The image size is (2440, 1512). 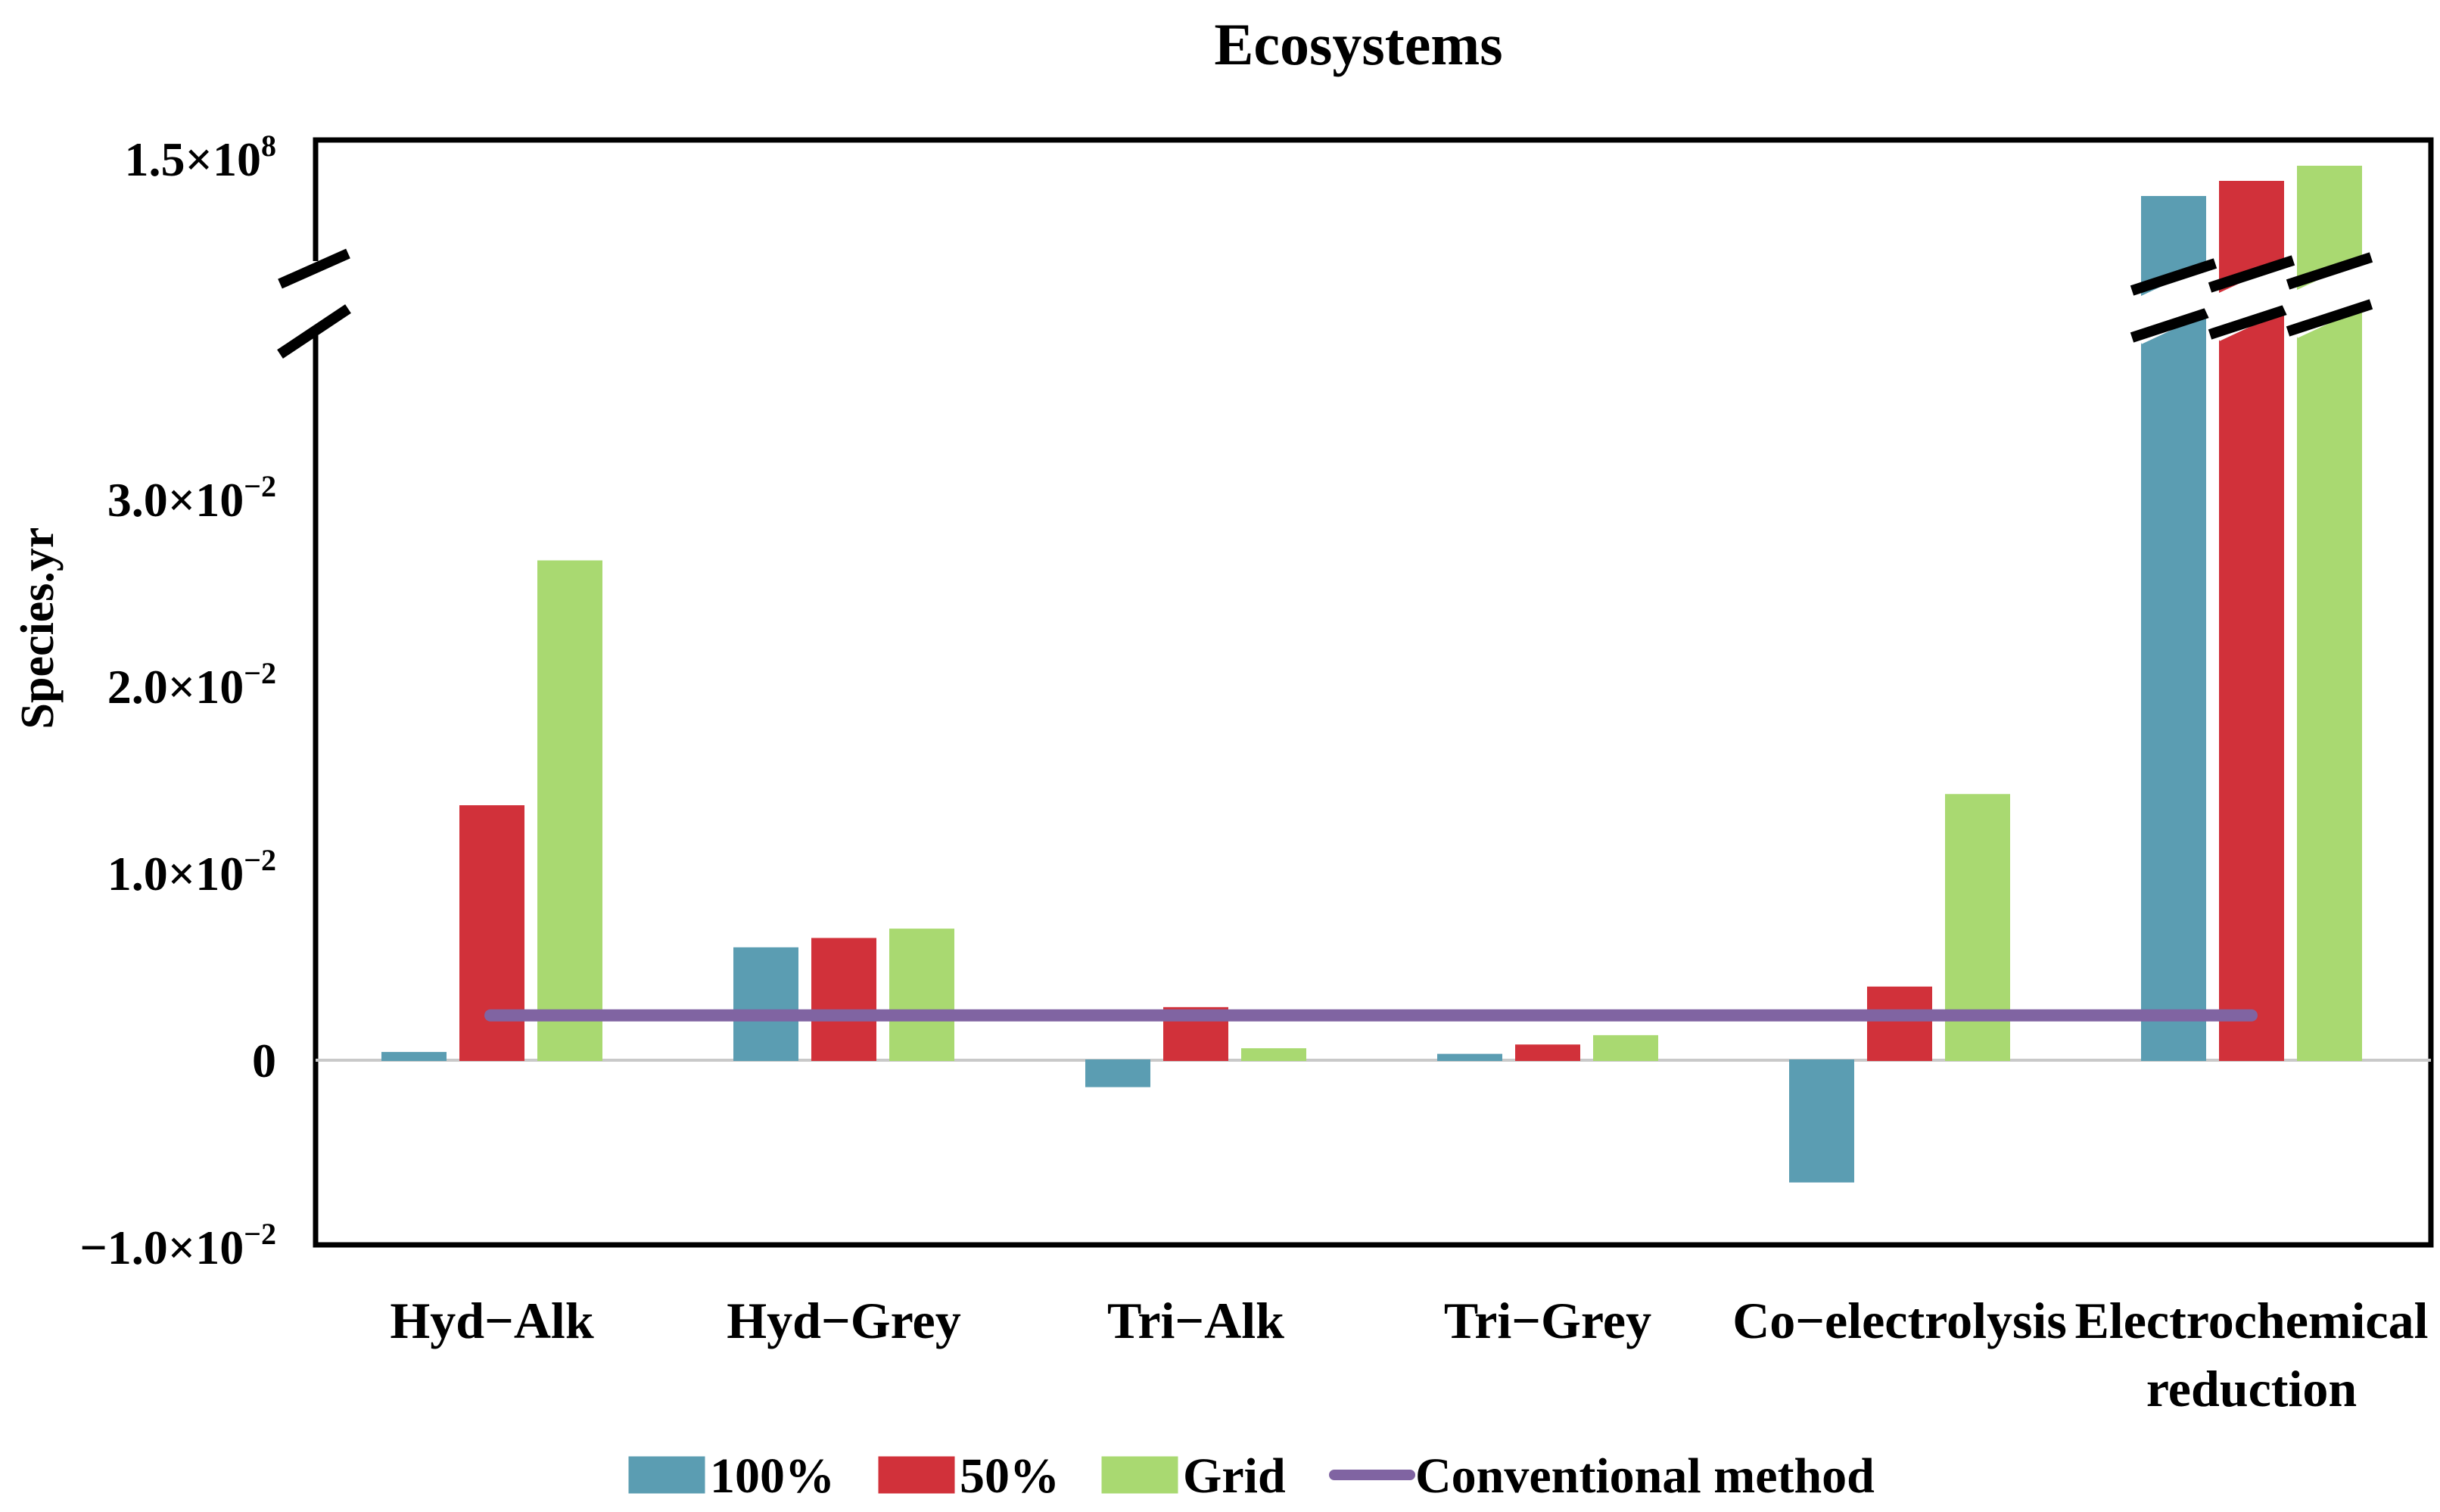 What do you see at coordinates (772, 1476) in the screenshot?
I see `legend-label-100: 100%` at bounding box center [772, 1476].